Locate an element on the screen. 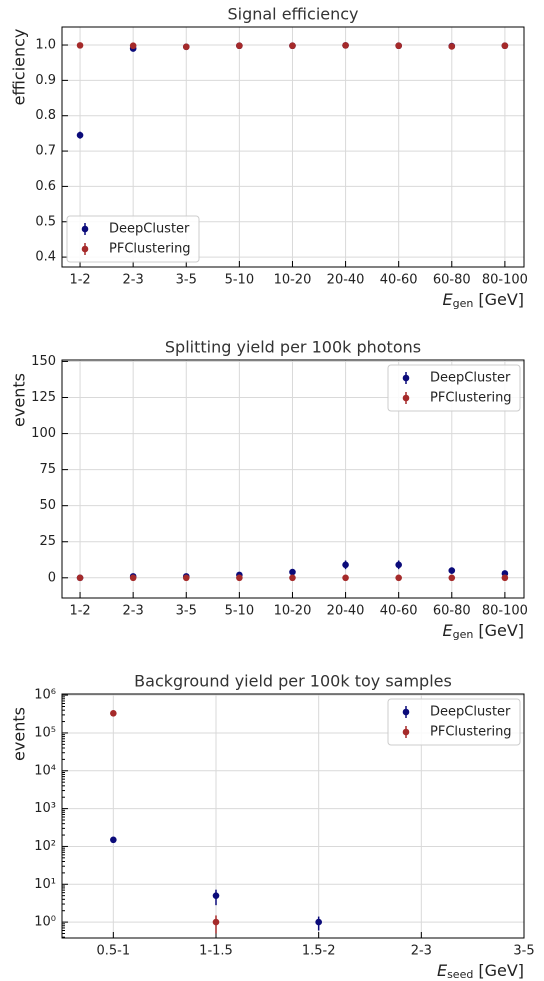 The width and height of the screenshot is (544, 981). y-tick-label: 0.9 is located at coordinates (45, 80).